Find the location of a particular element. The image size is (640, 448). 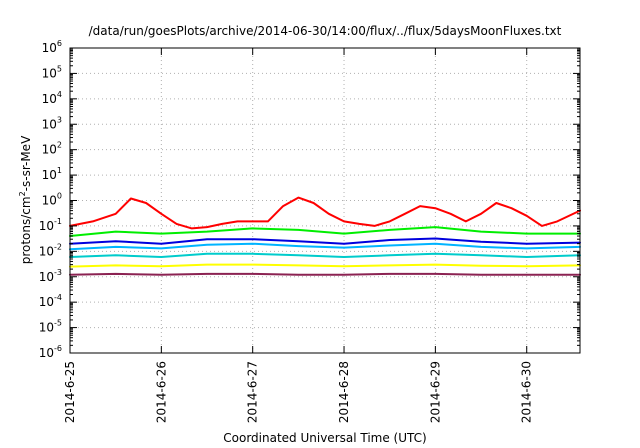

y-tick-label: 10² is located at coordinates (52, 149).